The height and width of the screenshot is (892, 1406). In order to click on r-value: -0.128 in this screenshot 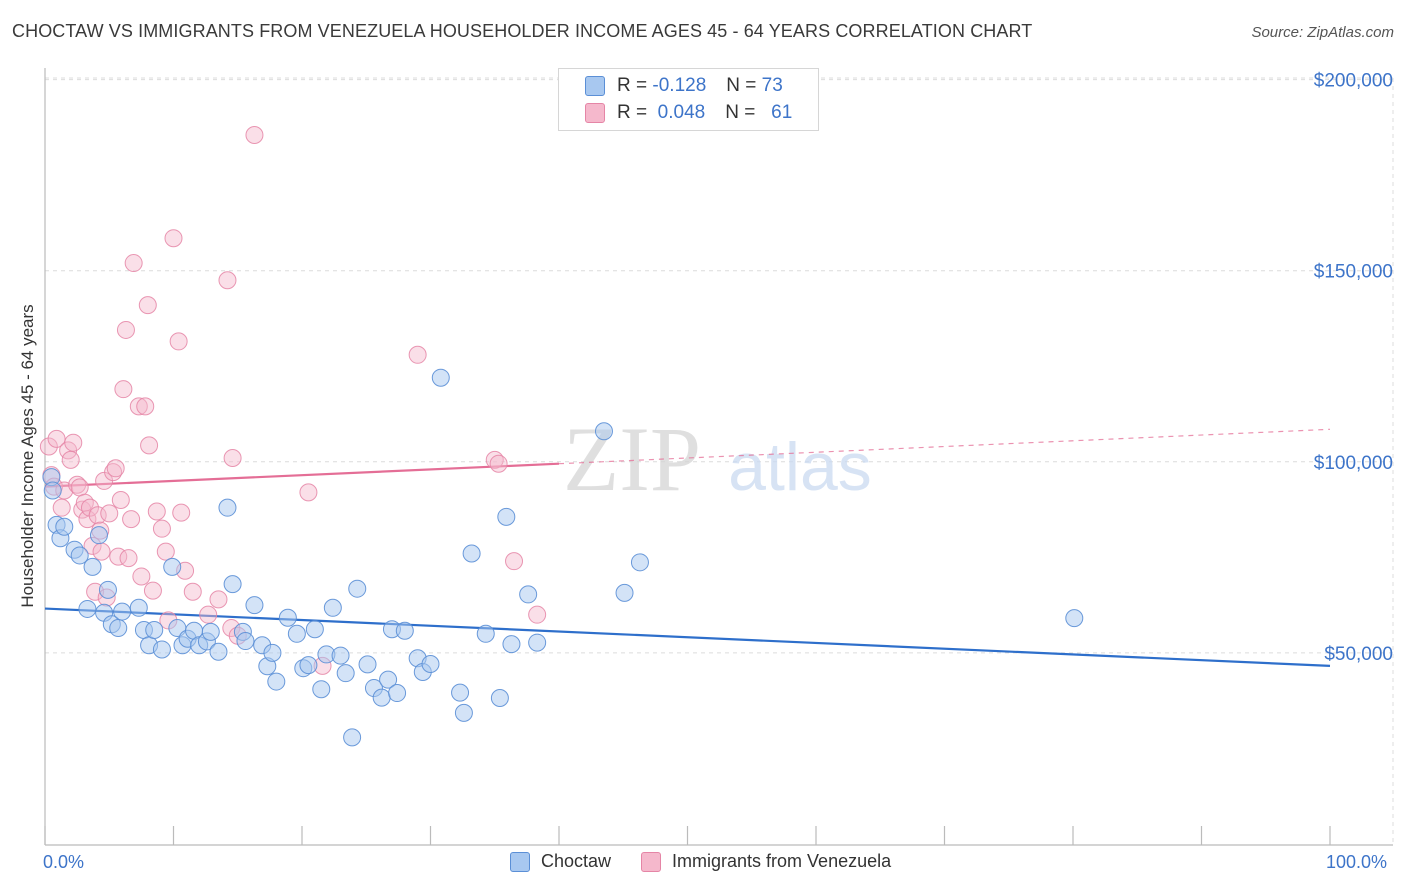, I will do `click(679, 85)`.